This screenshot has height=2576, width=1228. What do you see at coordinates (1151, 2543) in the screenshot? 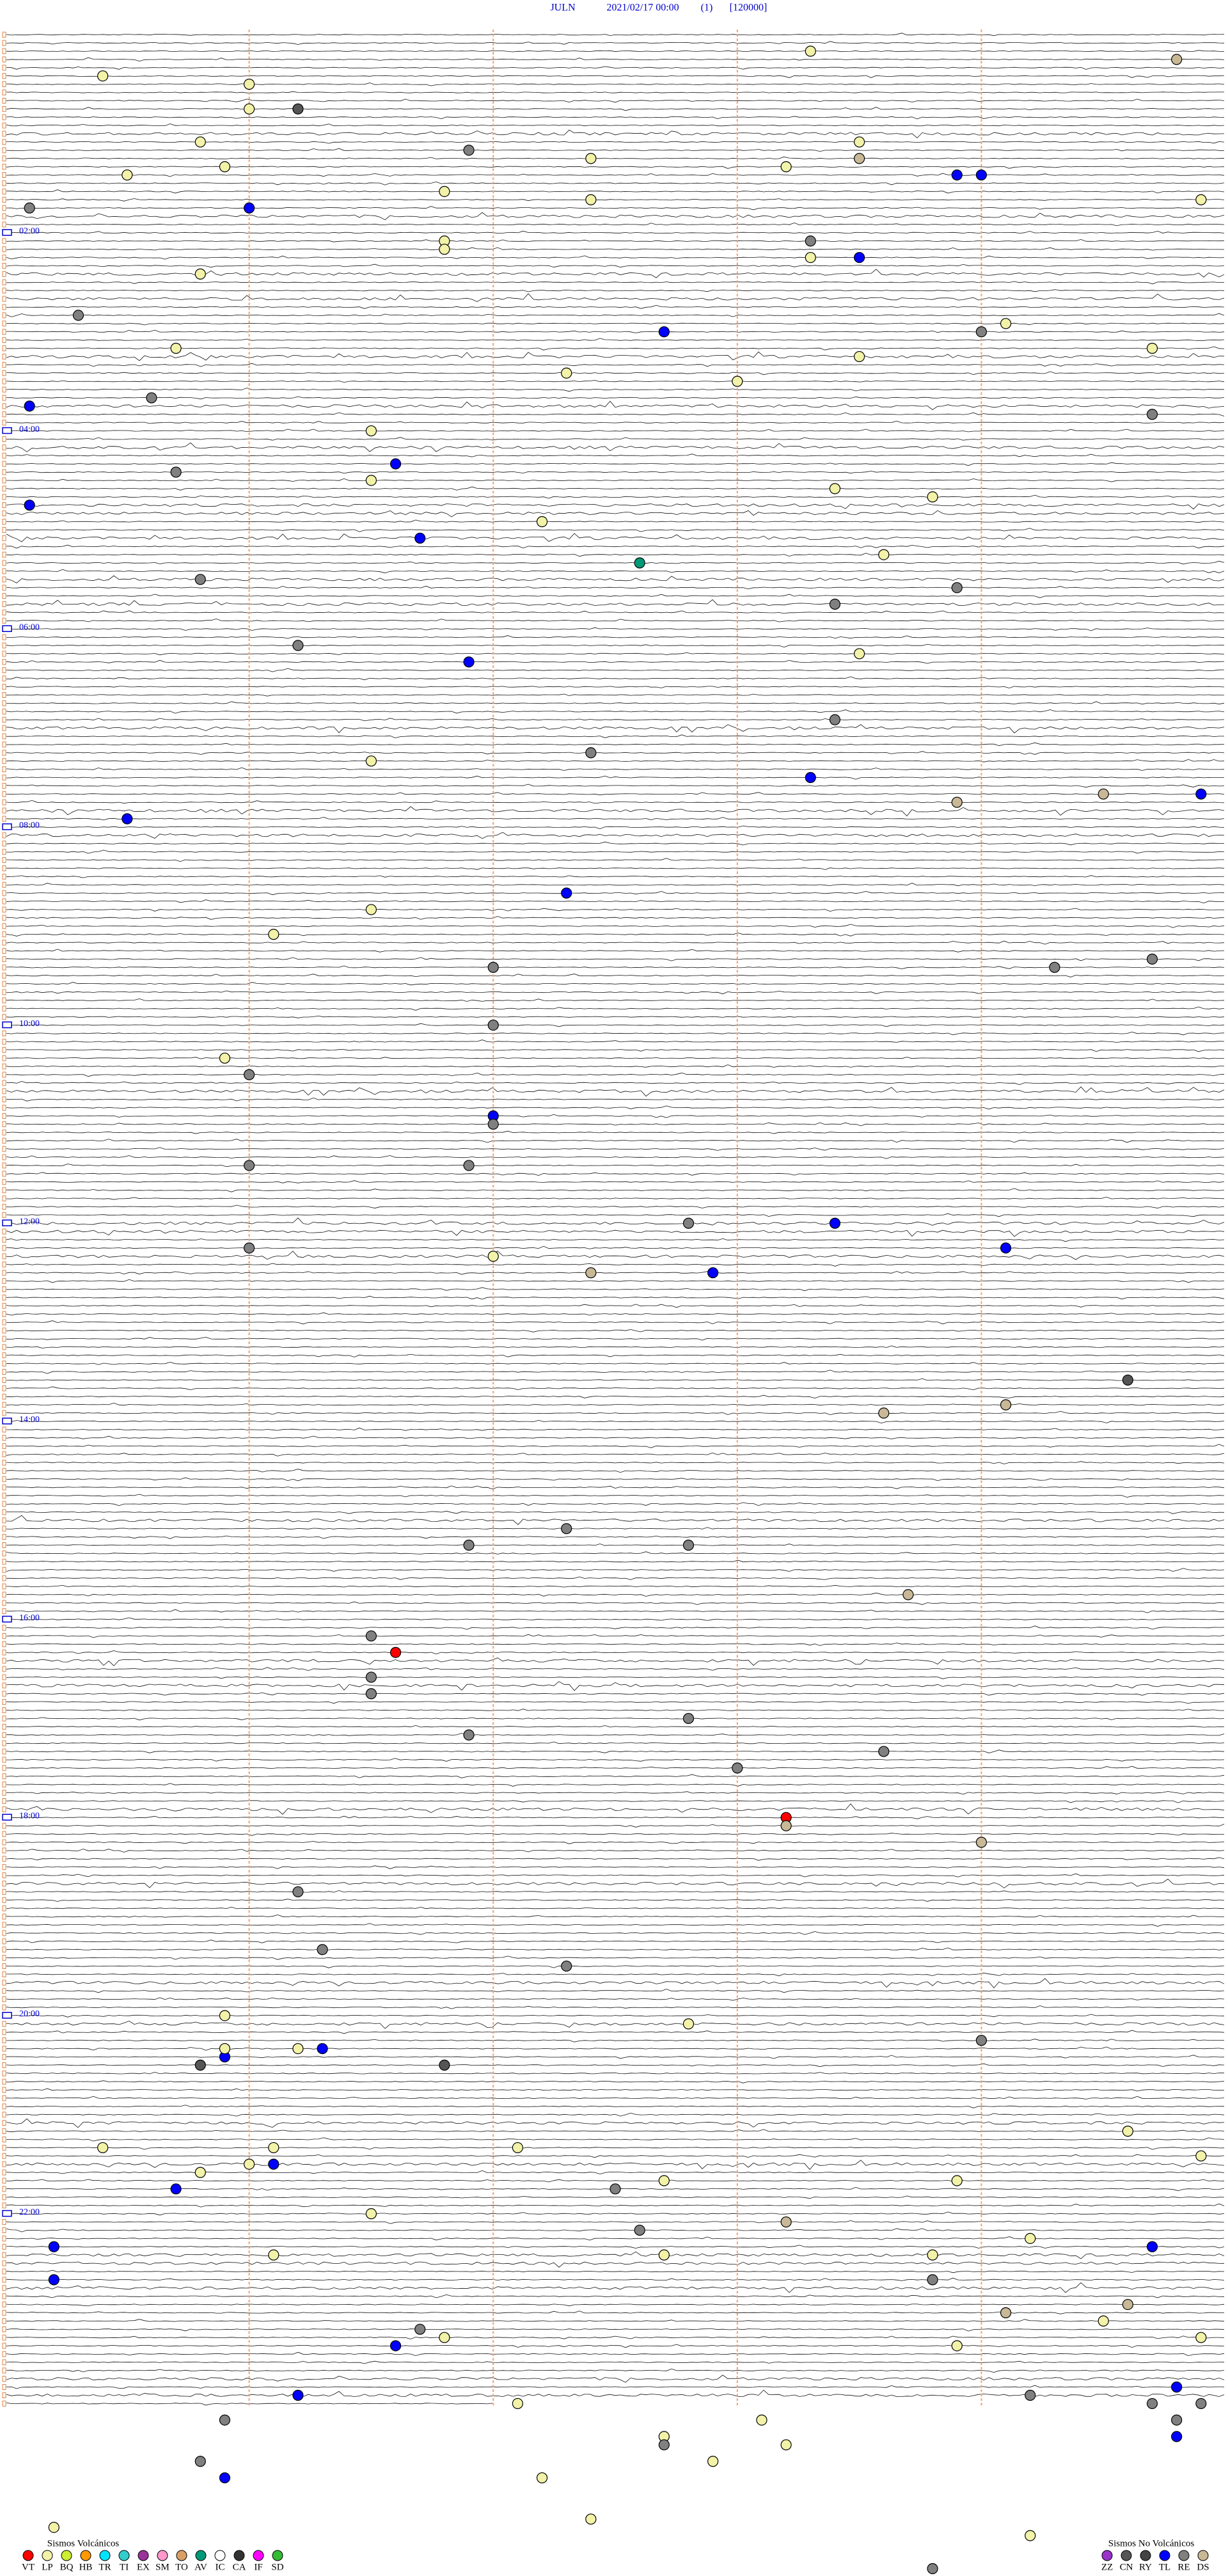
I see `legend-title: Sismos No Volcánicos` at bounding box center [1151, 2543].